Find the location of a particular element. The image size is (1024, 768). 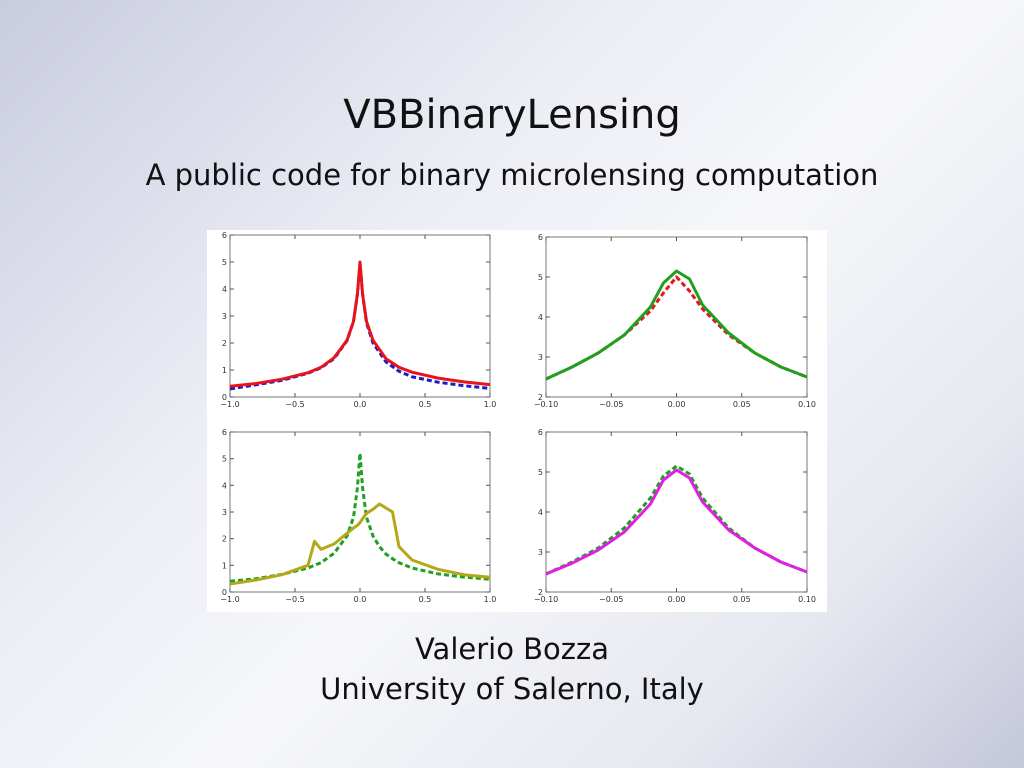

slide-title: VBBinaryLensing is located at coordinates (512, 115).